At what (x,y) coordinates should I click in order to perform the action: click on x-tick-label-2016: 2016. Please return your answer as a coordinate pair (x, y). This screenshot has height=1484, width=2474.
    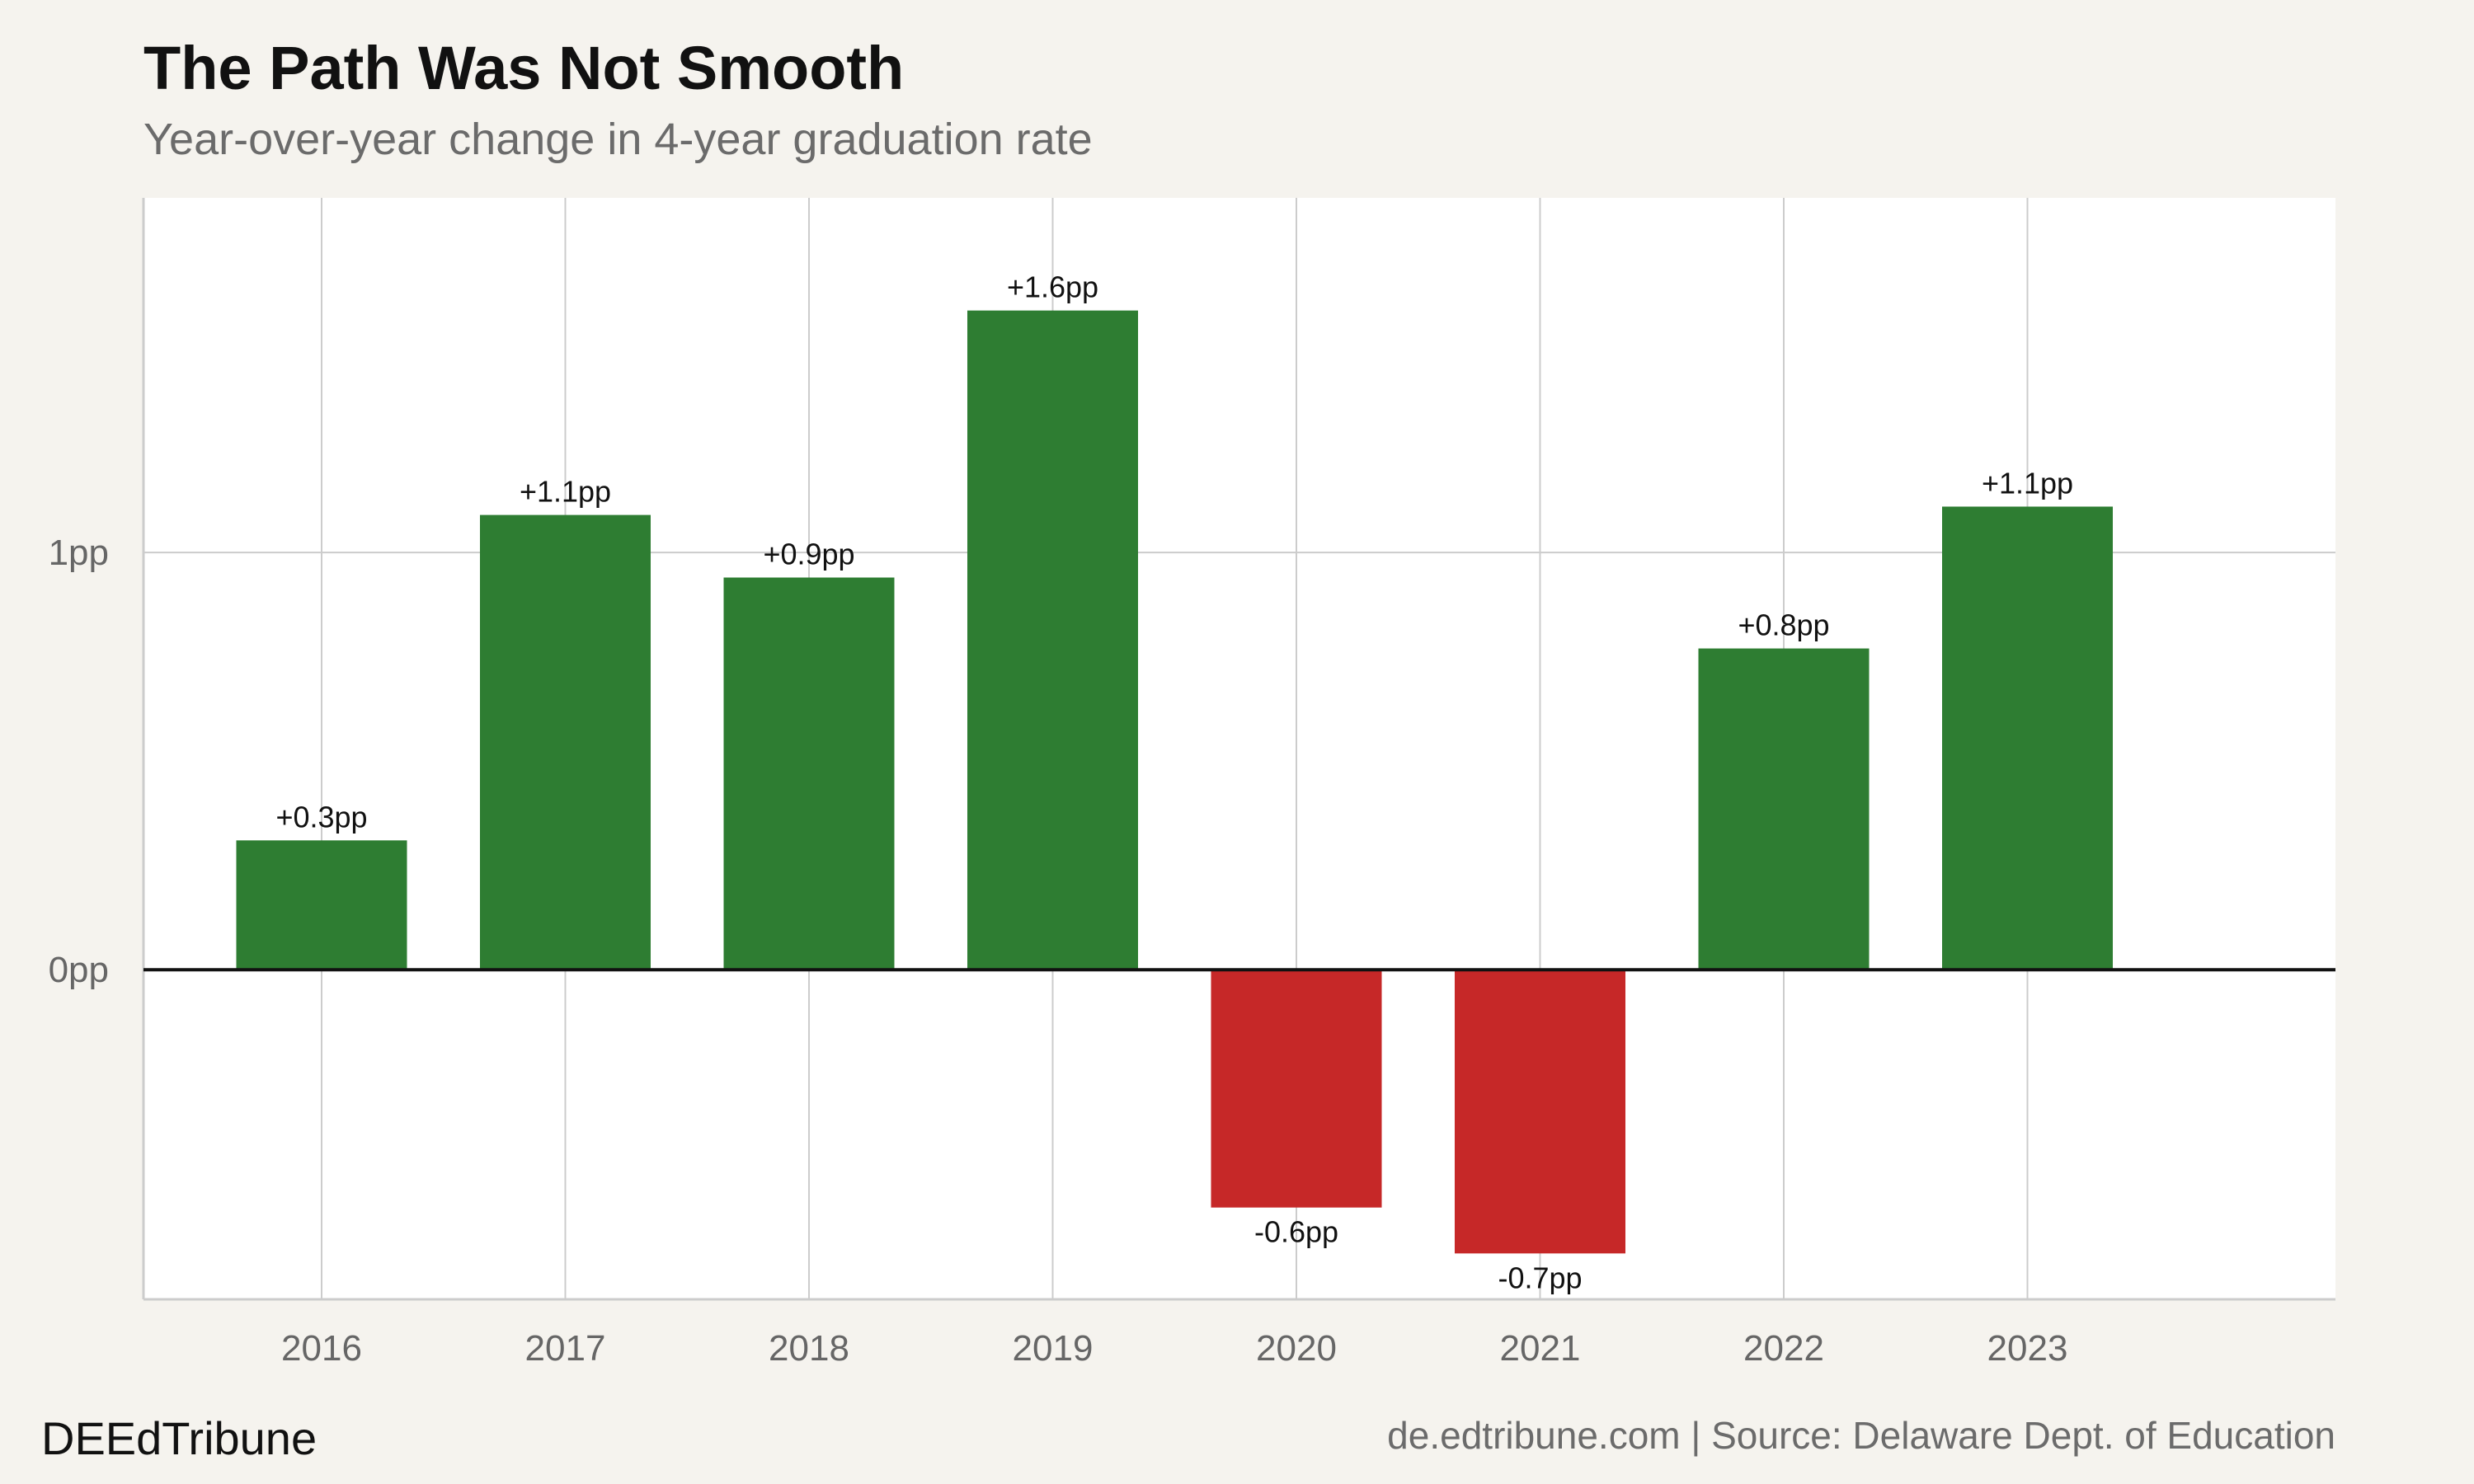
    Looking at the image, I should click on (321, 1348).